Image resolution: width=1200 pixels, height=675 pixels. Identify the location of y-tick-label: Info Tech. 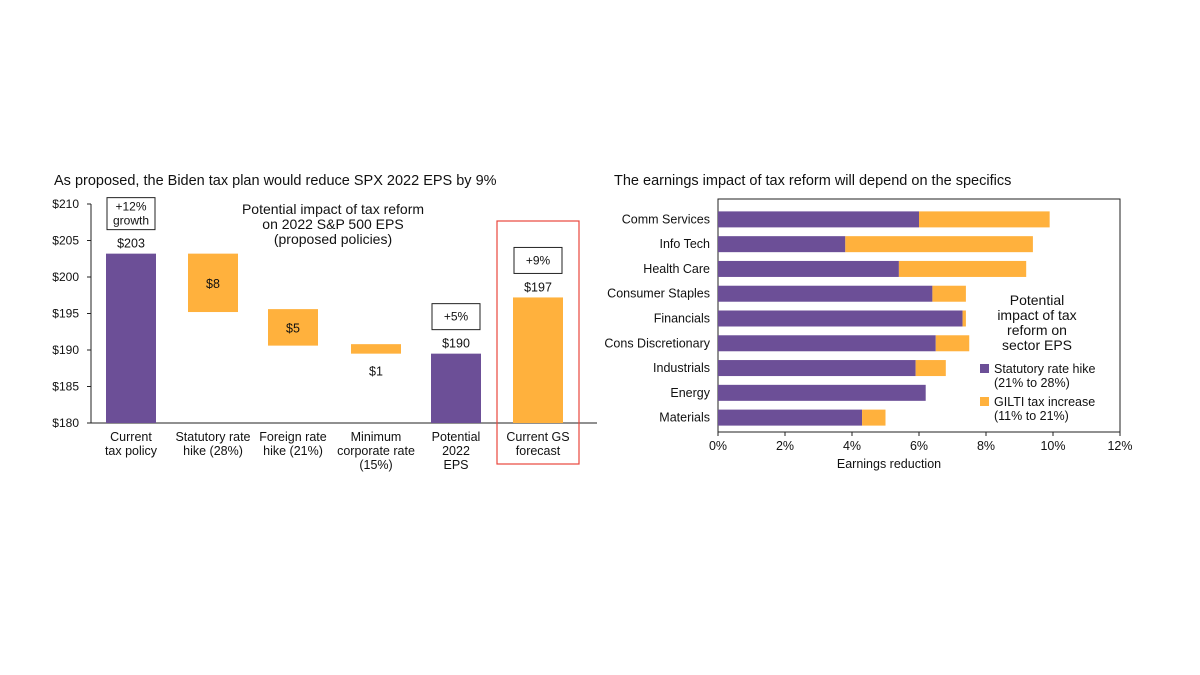
(684, 244).